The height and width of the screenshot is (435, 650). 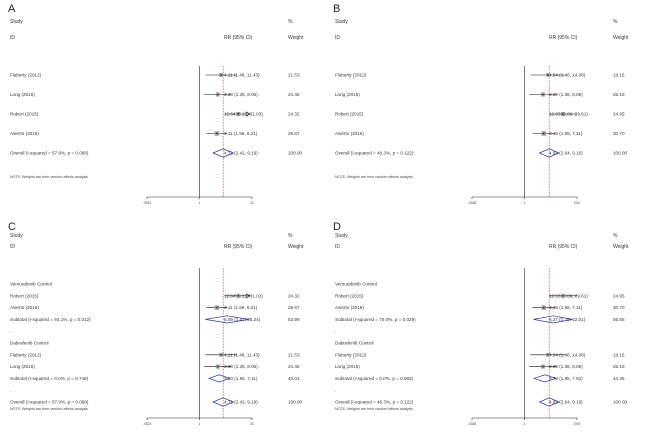 I want to click on panel-letter: B, so click(x=336, y=9).